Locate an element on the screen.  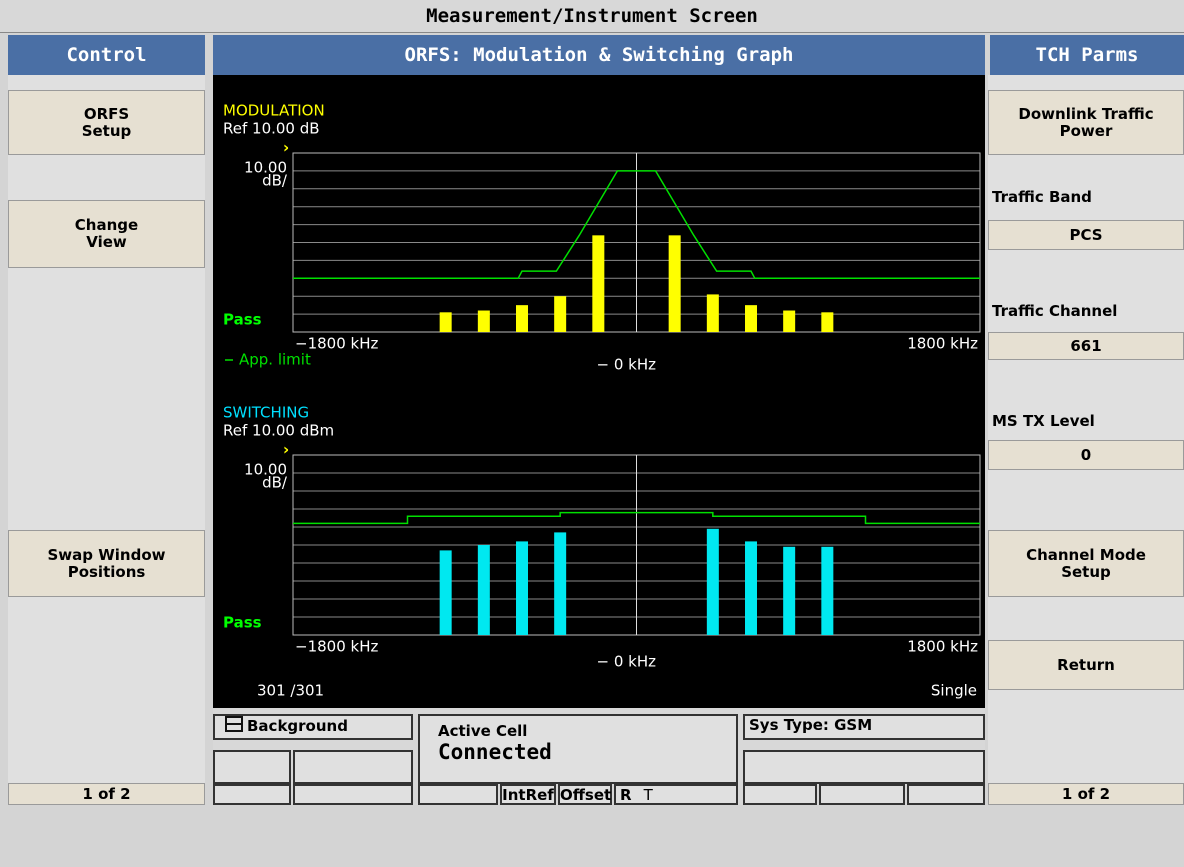
ref-marker: › is located at coordinates (286, 148).